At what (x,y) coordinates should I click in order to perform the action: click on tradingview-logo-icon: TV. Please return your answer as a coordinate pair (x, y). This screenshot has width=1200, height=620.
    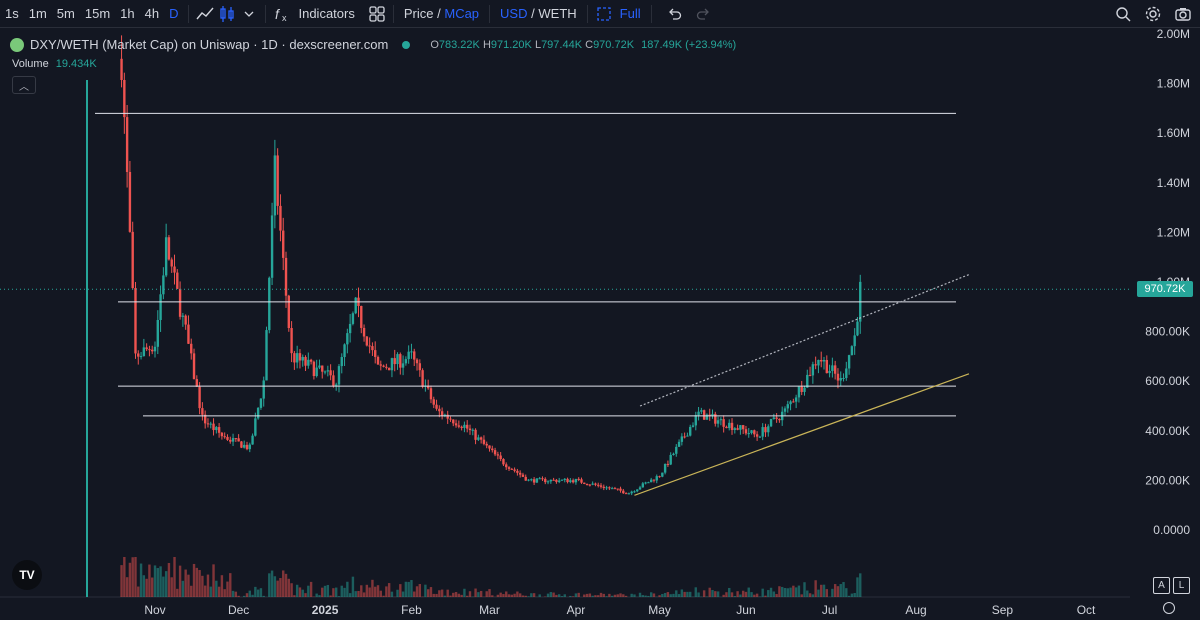
    Looking at the image, I should click on (27, 575).